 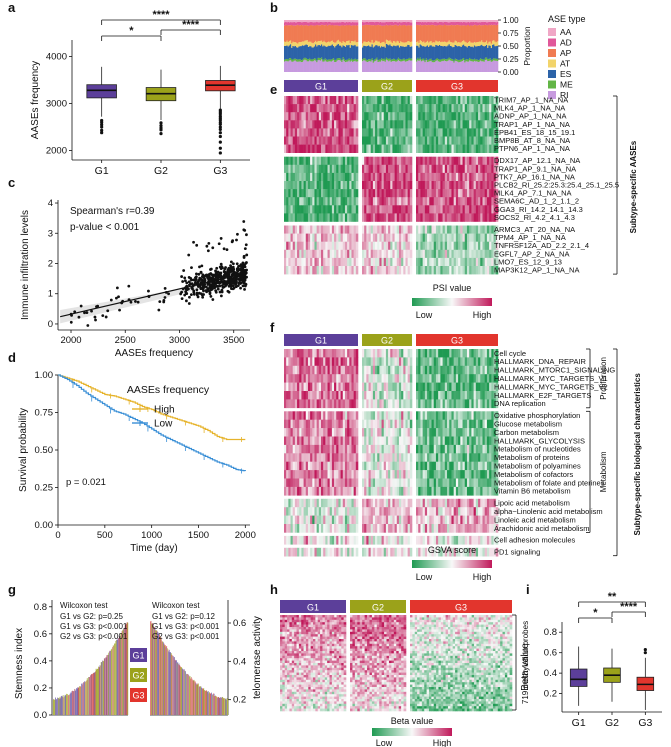 What do you see at coordinates (286, 44) in the screenshot?
I see `bar-segment-AT` at bounding box center [286, 44].